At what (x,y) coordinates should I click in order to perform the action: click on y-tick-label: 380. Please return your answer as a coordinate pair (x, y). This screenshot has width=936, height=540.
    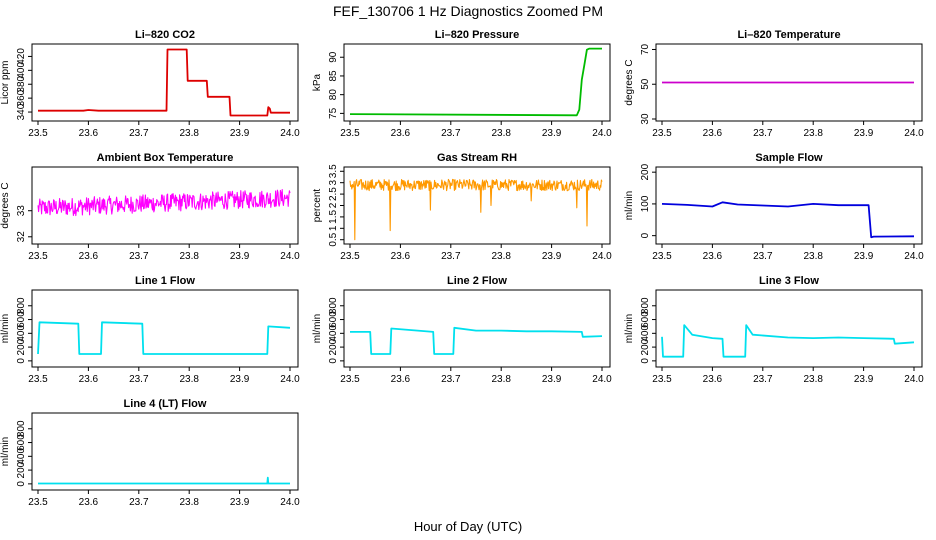
    Looking at the image, I should click on (21, 83).